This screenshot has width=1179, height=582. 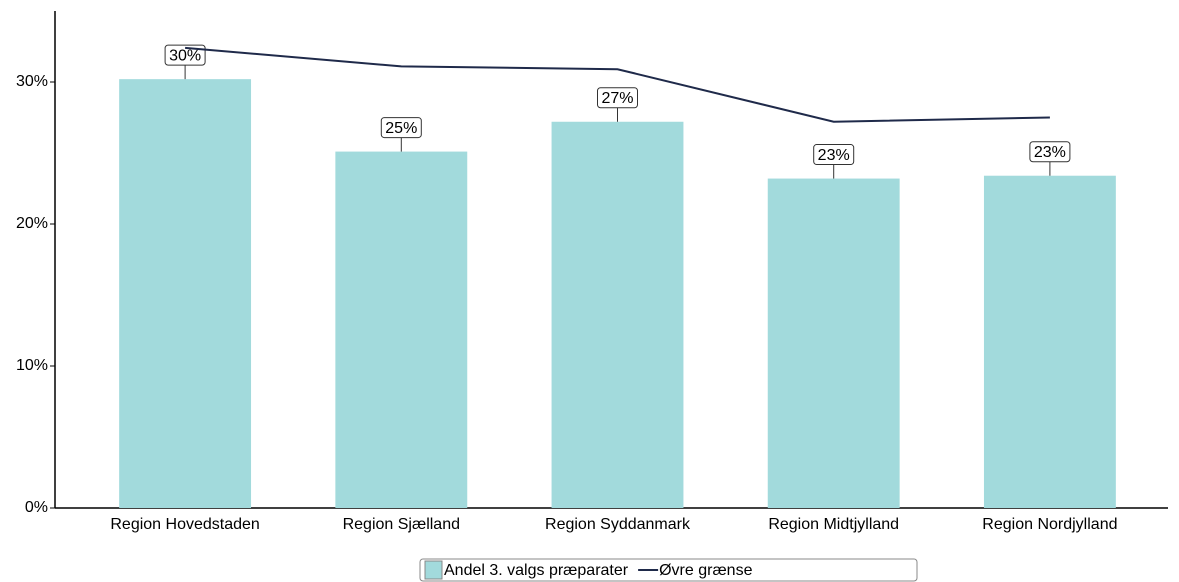 What do you see at coordinates (833, 524) in the screenshot?
I see `x-tick-label: Region Midtjylland` at bounding box center [833, 524].